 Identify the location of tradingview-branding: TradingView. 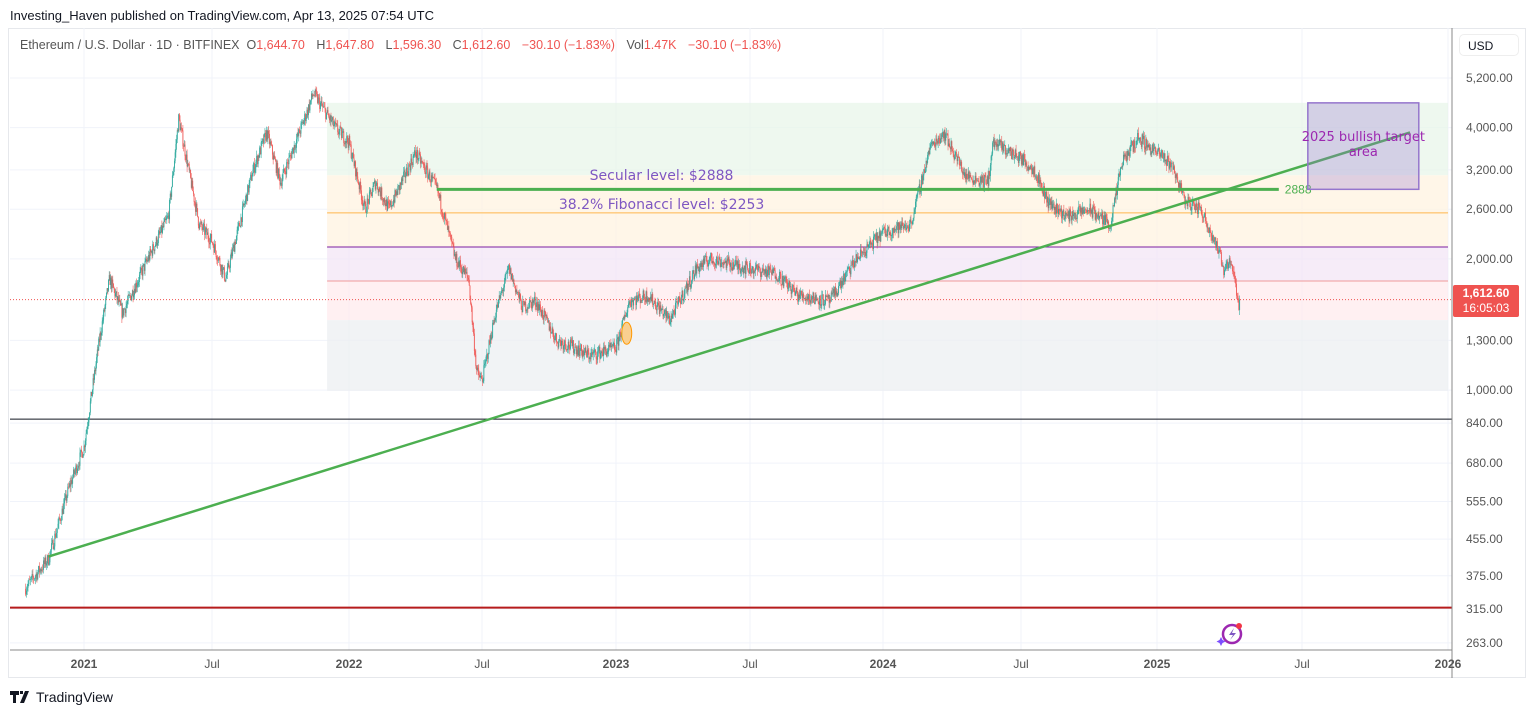
(61, 697).